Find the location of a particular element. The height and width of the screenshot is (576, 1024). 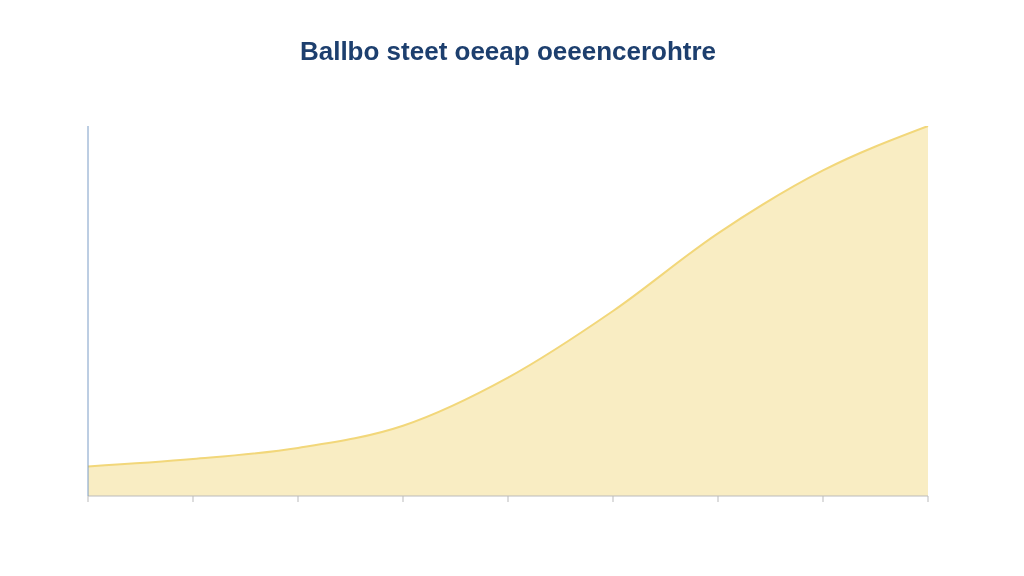

chart-title: Ballbo steet oeeap oeeencerohtre is located at coordinates (508, 51).